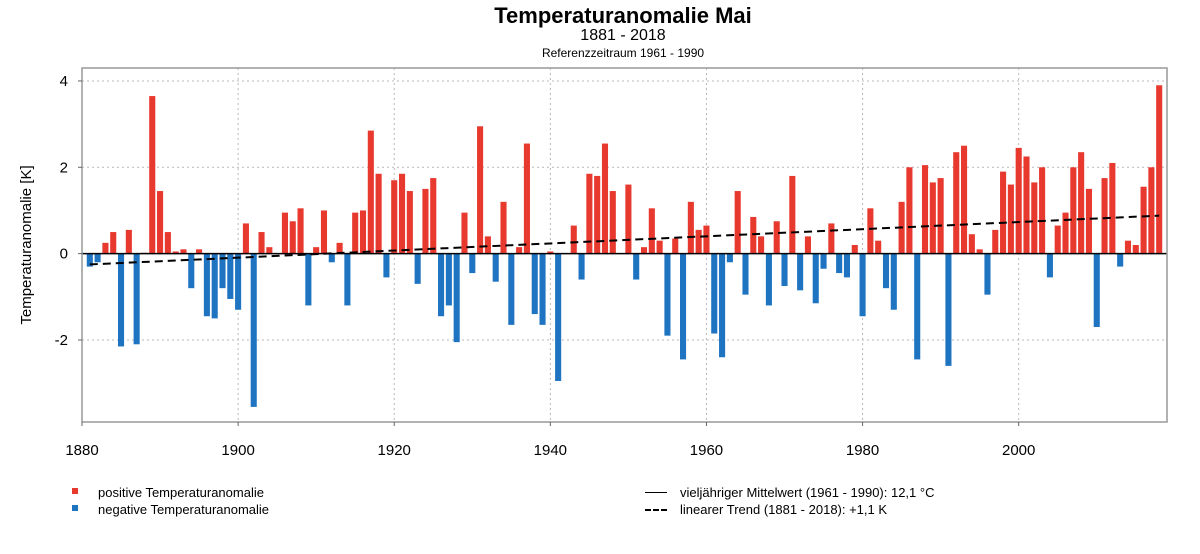  Describe the element at coordinates (683, 306) in the screenshot. I see `bar-1957` at that location.